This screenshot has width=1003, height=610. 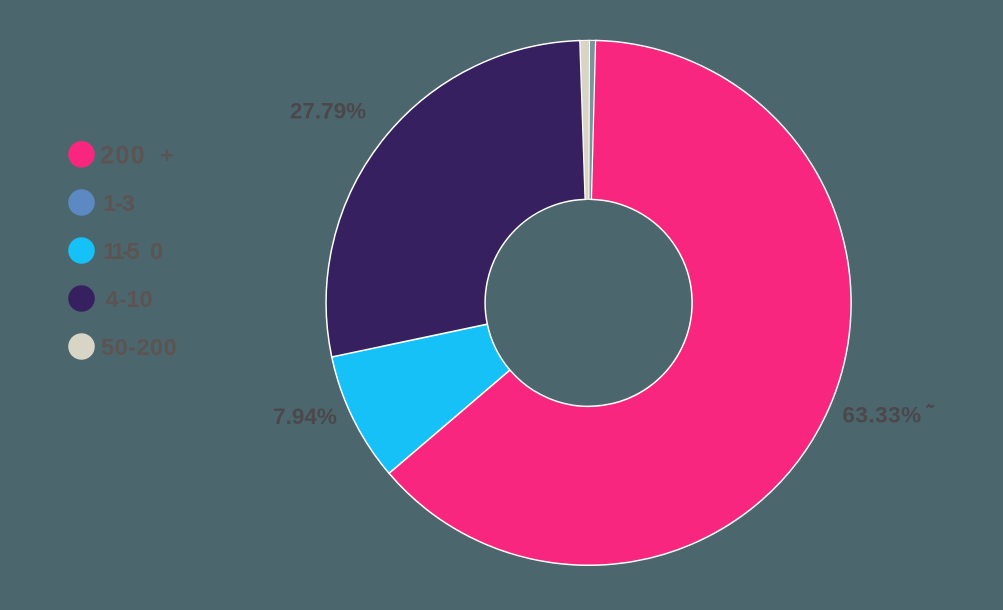 I want to click on svg-text: 11-5, so click(x=121, y=251).